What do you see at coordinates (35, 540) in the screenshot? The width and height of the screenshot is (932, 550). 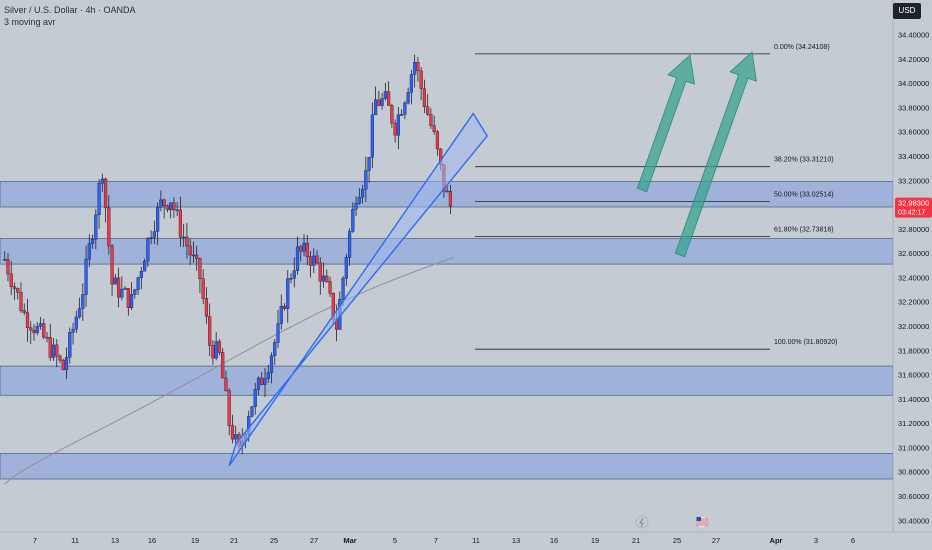 I see `time-tick-label: 7` at bounding box center [35, 540].